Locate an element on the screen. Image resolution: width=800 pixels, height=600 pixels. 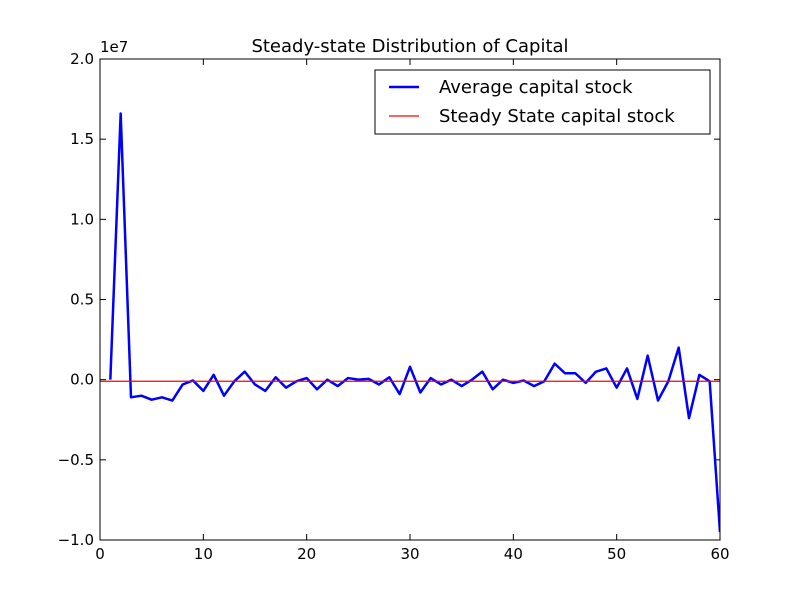
legend-label: Average capital stock is located at coordinates (536, 87).